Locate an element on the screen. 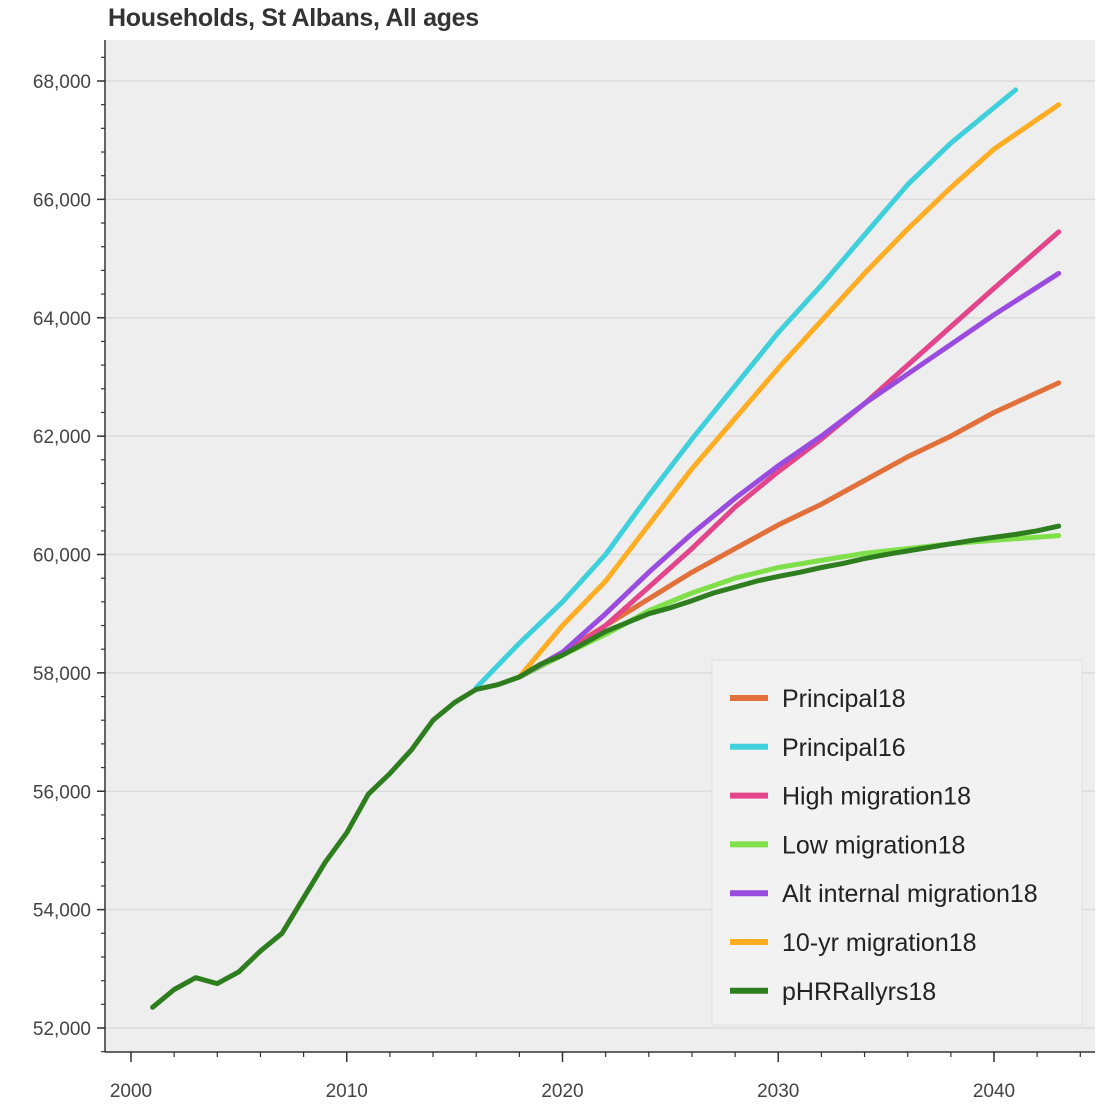 The width and height of the screenshot is (1097, 1107). legend-label-principal18: Principal18 is located at coordinates (844, 699).